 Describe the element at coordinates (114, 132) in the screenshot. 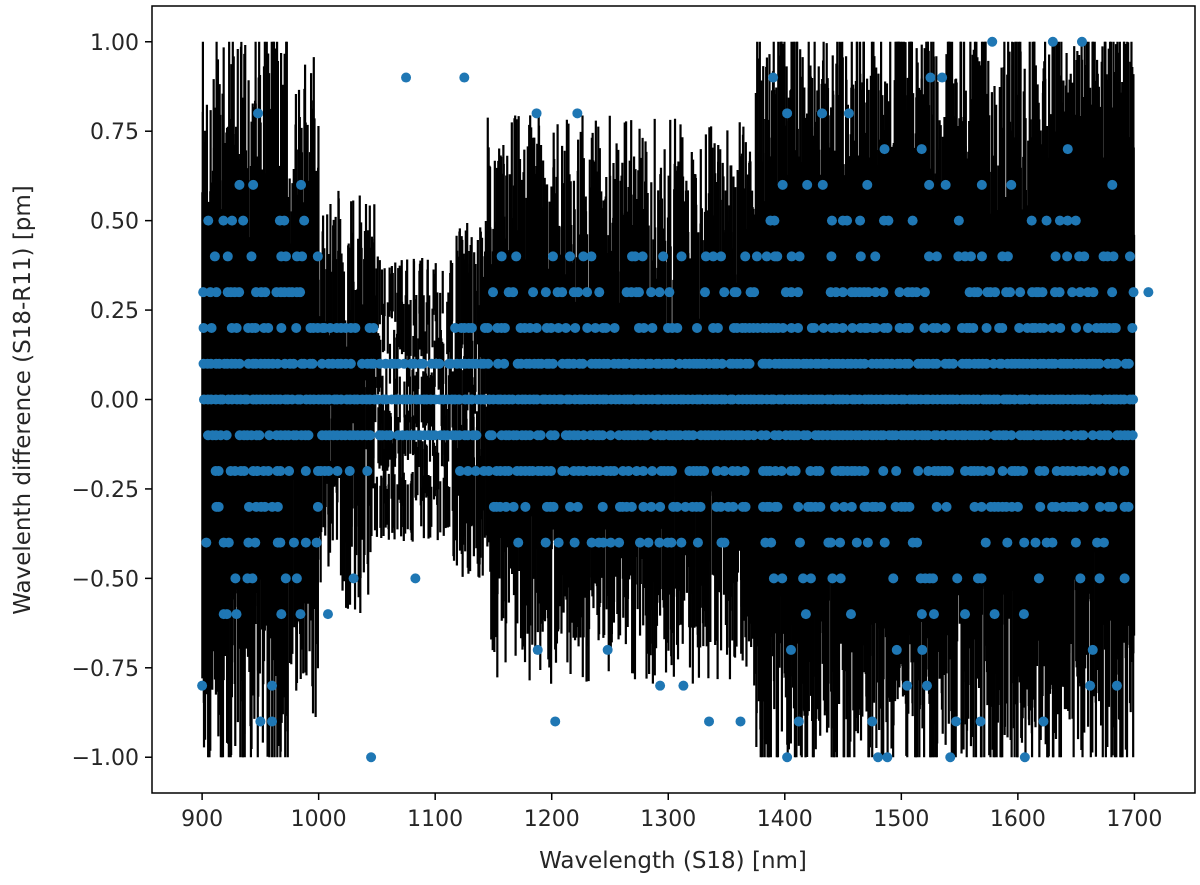

I see `y-tick-label: 0.75` at that location.